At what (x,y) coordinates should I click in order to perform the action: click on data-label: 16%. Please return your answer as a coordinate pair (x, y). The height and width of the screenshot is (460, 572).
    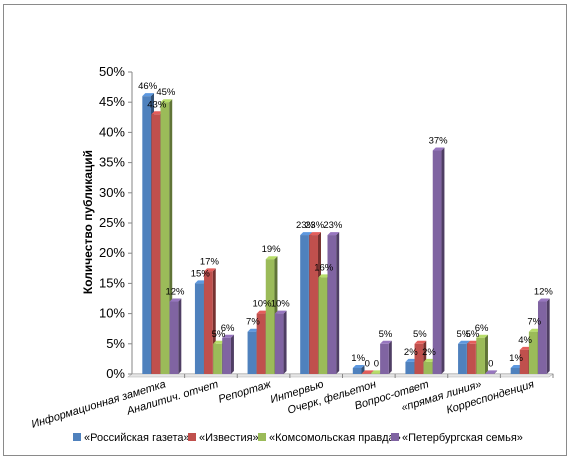
    Looking at the image, I should click on (324, 267).